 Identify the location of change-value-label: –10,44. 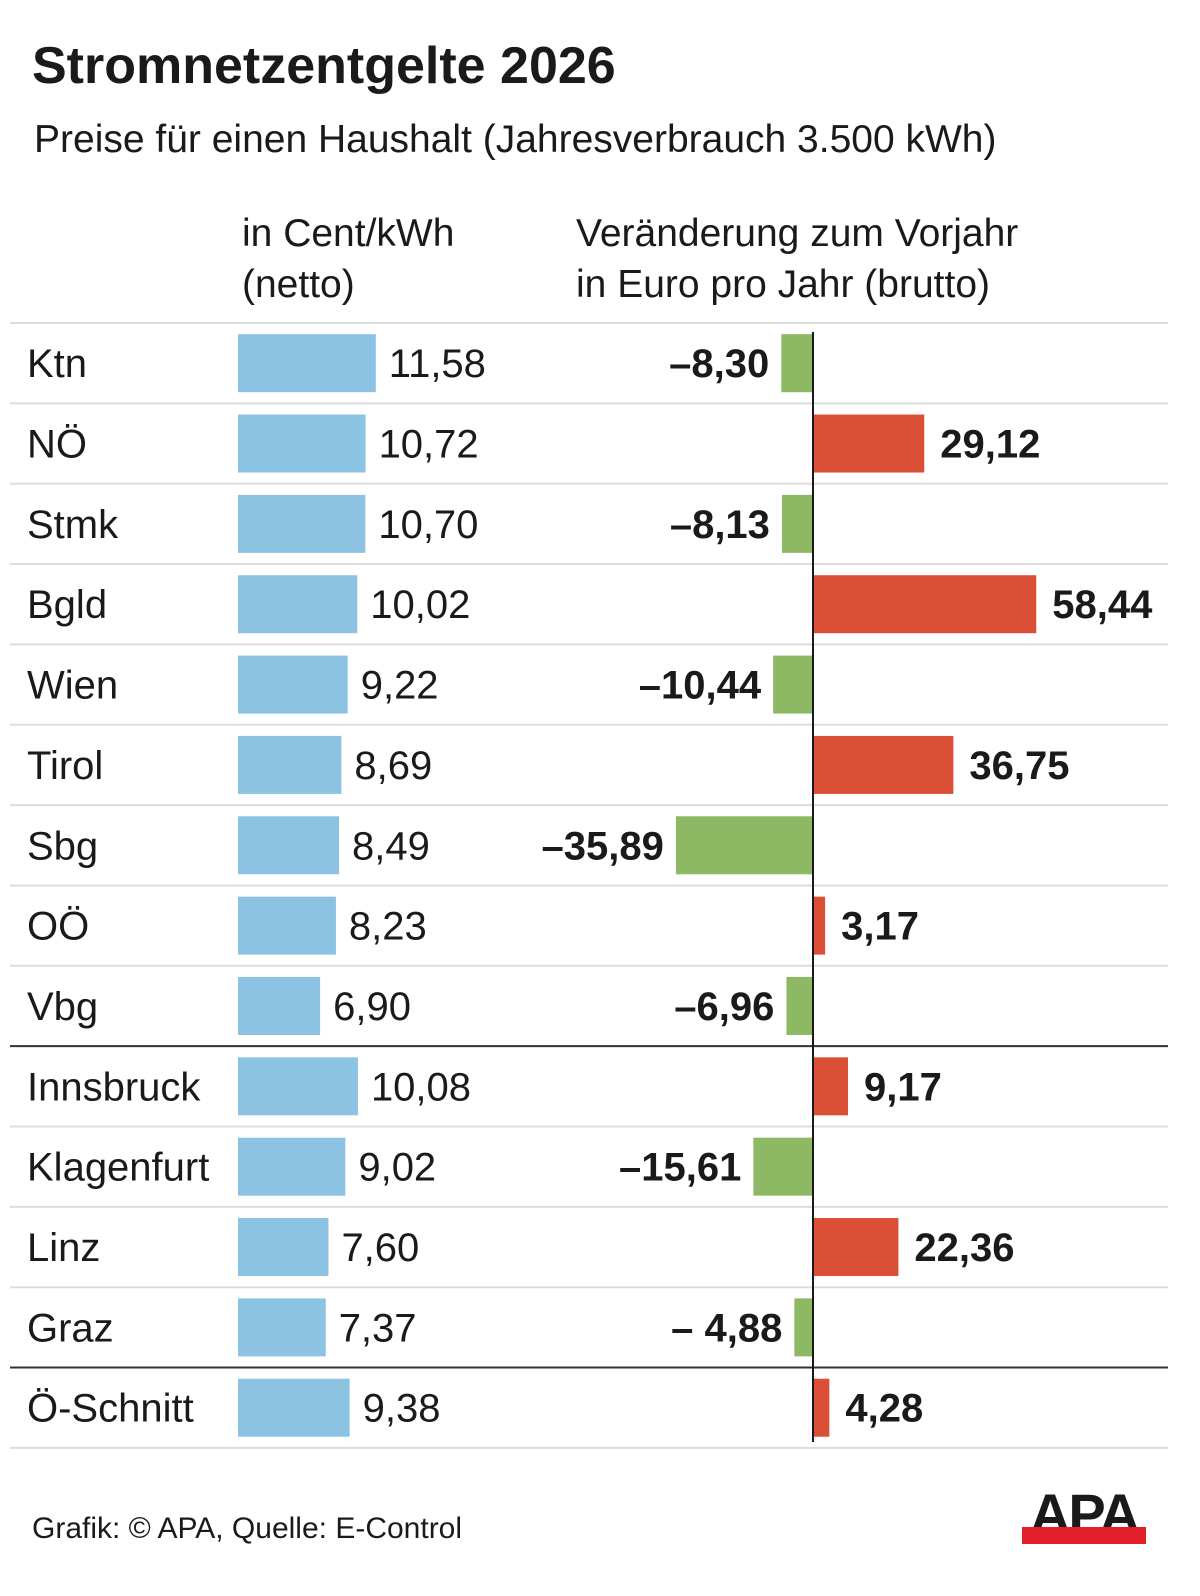
(700, 686).